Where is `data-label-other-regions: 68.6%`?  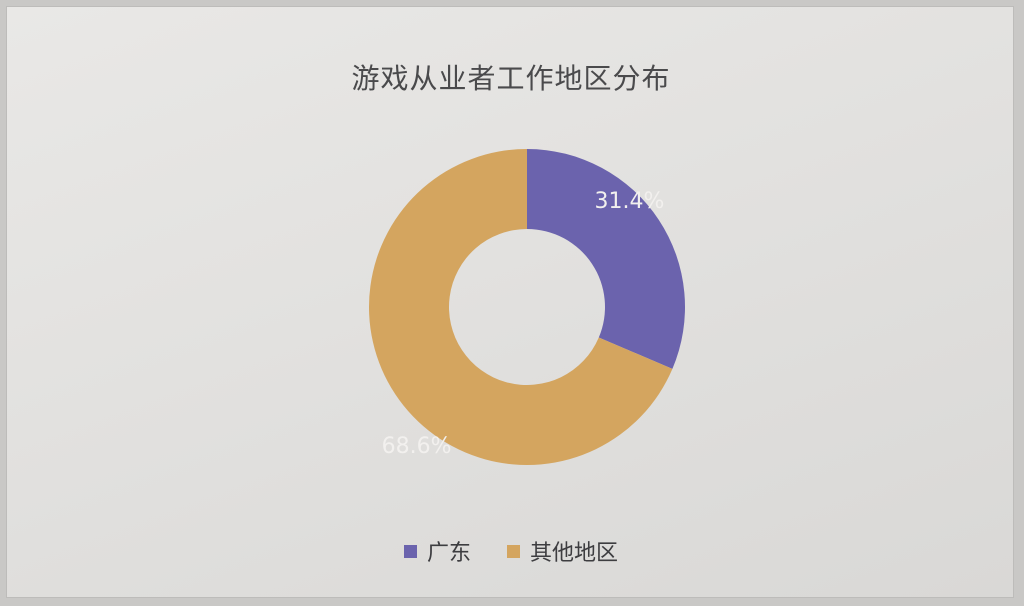
data-label-other-regions: 68.6% is located at coordinates (417, 446).